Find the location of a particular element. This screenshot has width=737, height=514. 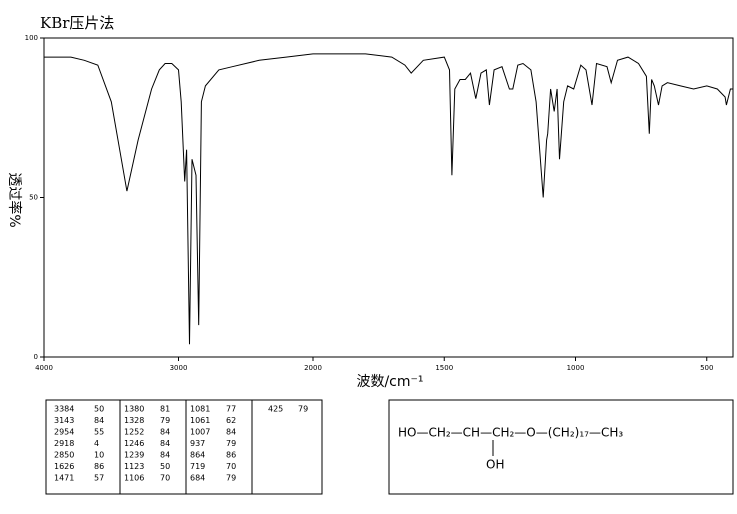

x-tick-label: 3000 is located at coordinates (179, 368).